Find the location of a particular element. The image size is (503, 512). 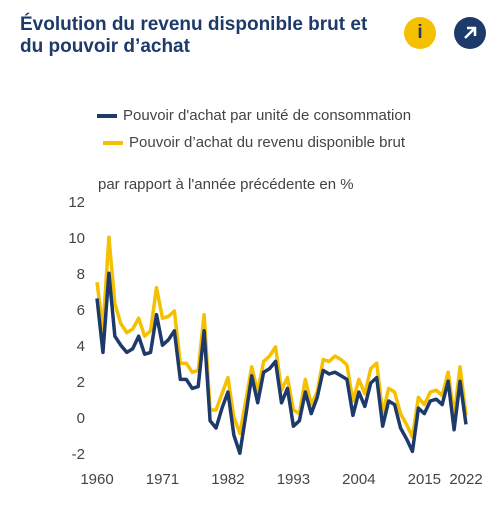

y-tick-label: 8 is located at coordinates (81, 274).